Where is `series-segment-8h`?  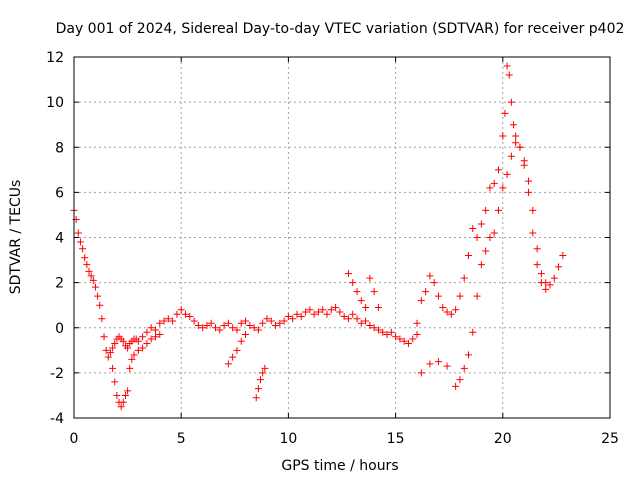
series-segment-8h is located at coordinates (260, 383).